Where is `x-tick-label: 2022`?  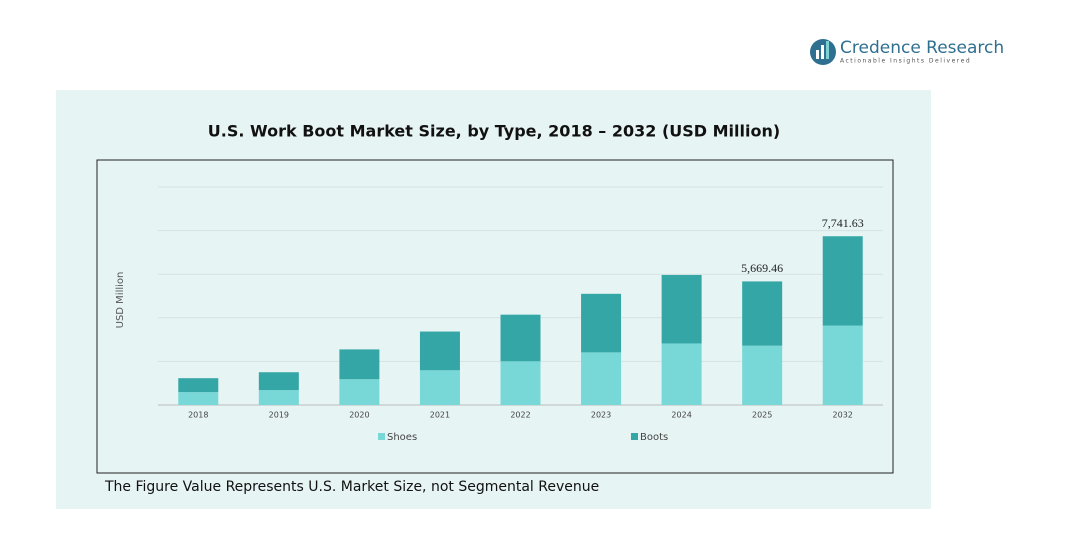
x-tick-label: 2022 is located at coordinates (520, 415).